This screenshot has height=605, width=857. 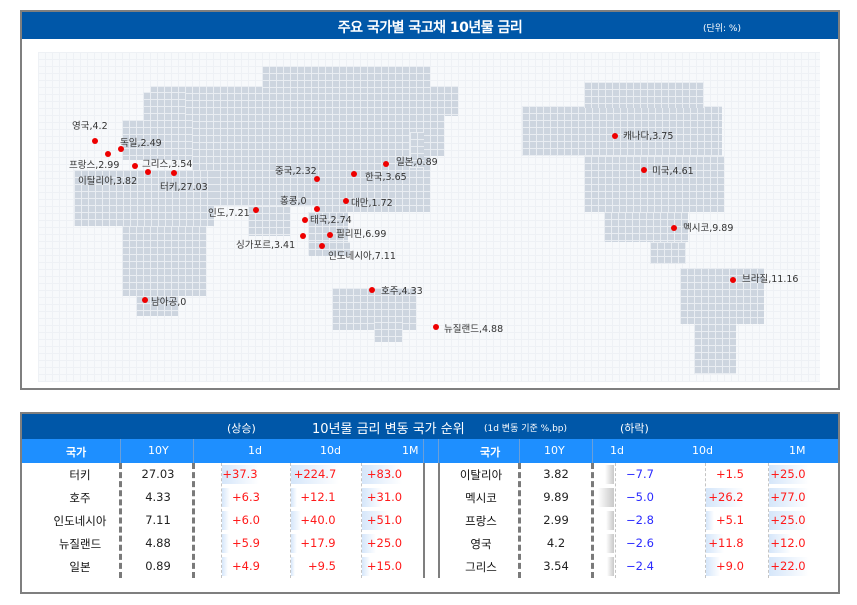 What do you see at coordinates (256, 210) in the screenshot?
I see `marker-india` at bounding box center [256, 210].